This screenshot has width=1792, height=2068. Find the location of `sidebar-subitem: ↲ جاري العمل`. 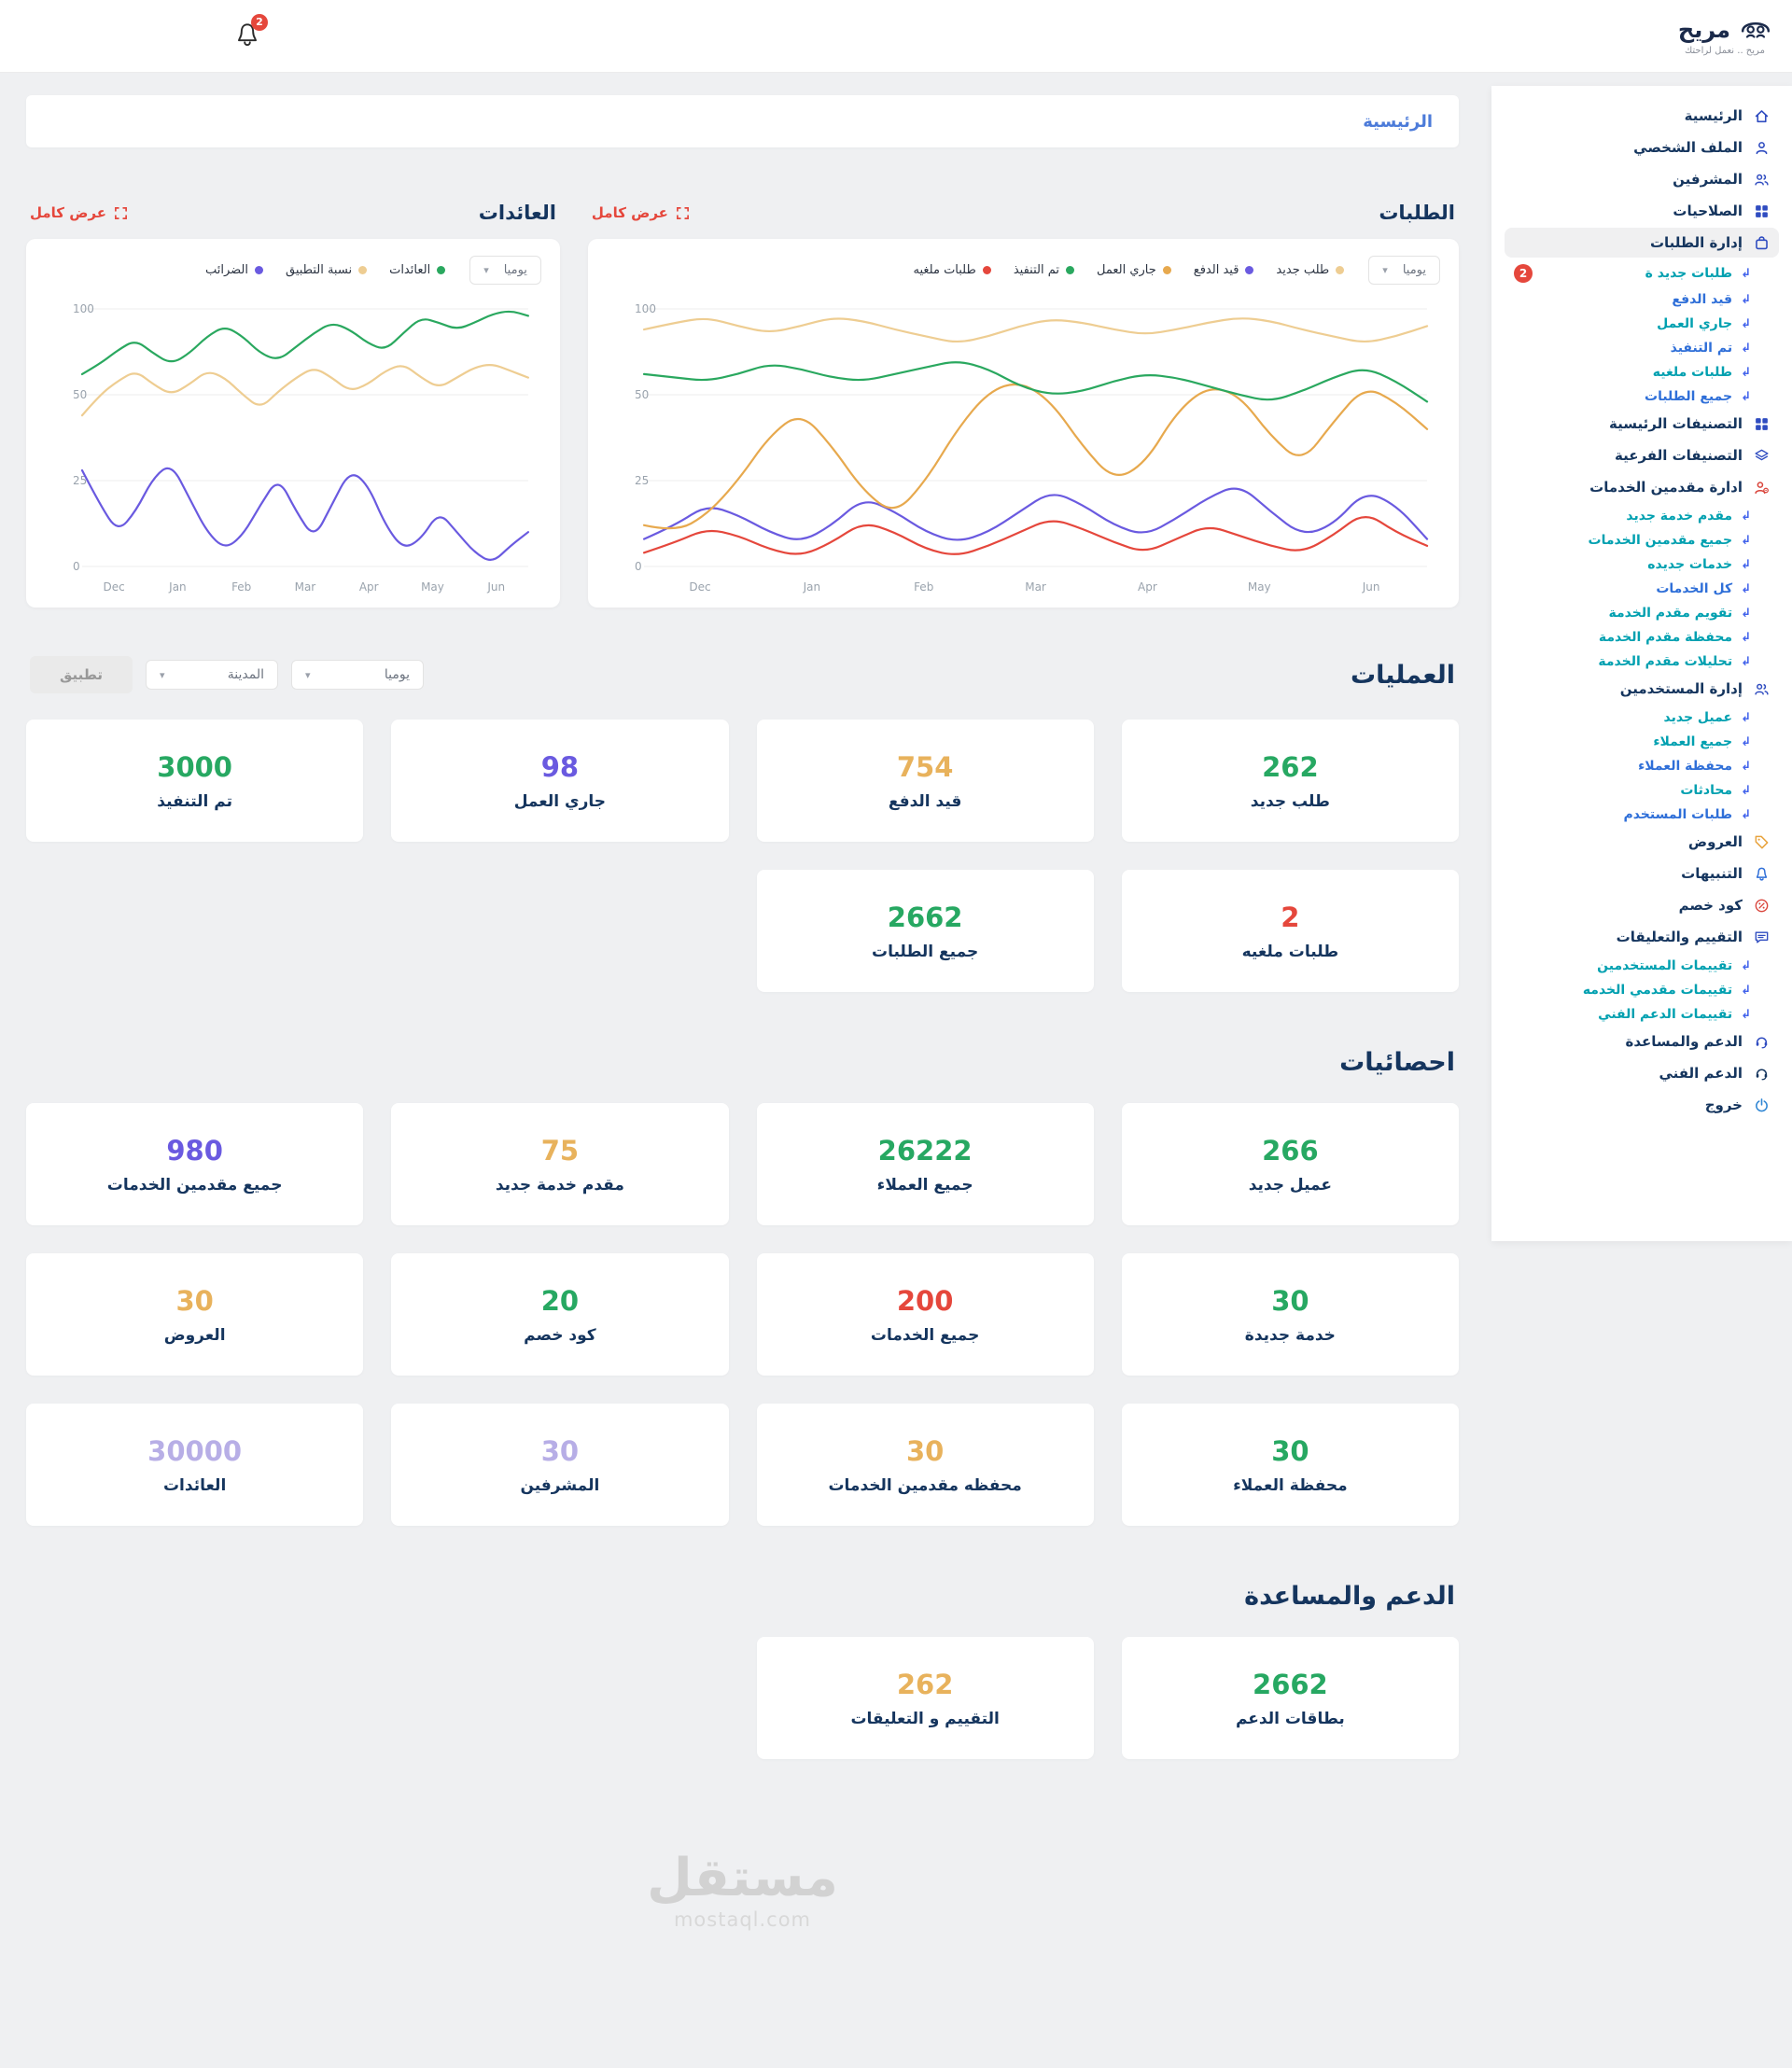

sidebar-subitem: ↲ جاري العمل is located at coordinates (1642, 324).